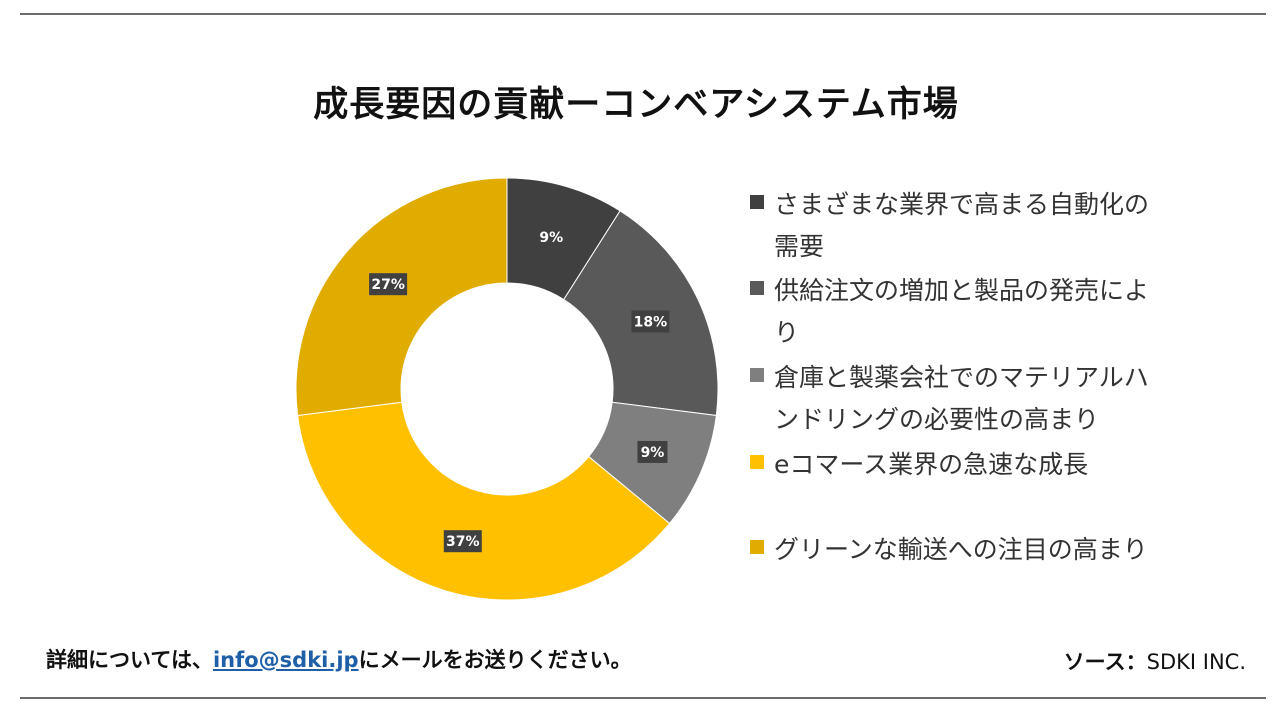 The width and height of the screenshot is (1280, 720). What do you see at coordinates (961, 399) in the screenshot?
I see `legend-label: 倉庫と製薬会社でのマテリアルハ ンドリングの必要性の高まり` at bounding box center [961, 399].